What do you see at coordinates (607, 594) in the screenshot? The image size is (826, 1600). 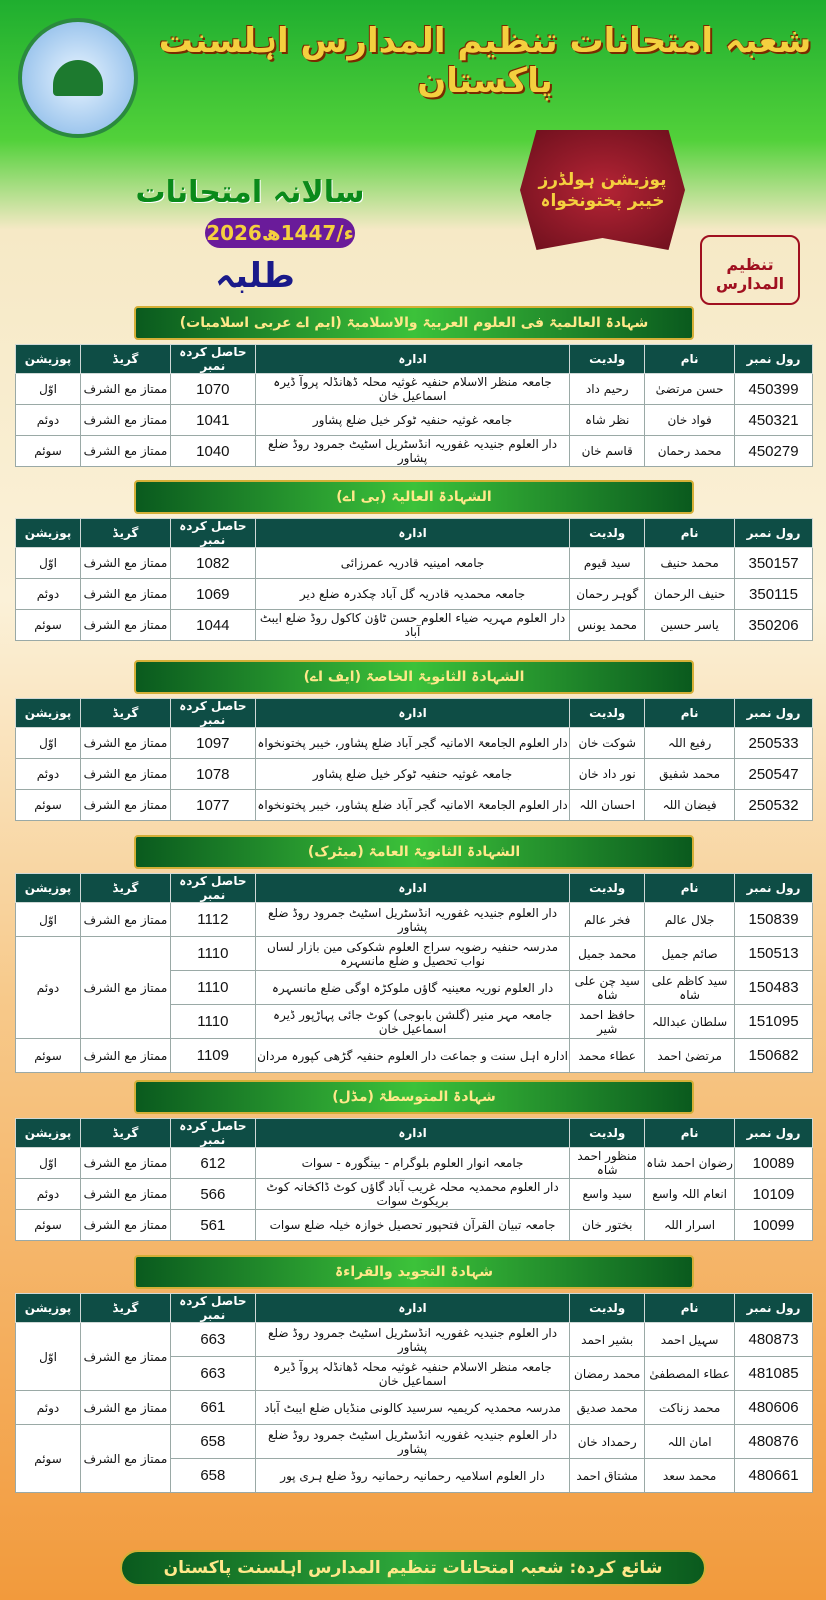 I see `father-name: گوہر رحمان` at bounding box center [607, 594].